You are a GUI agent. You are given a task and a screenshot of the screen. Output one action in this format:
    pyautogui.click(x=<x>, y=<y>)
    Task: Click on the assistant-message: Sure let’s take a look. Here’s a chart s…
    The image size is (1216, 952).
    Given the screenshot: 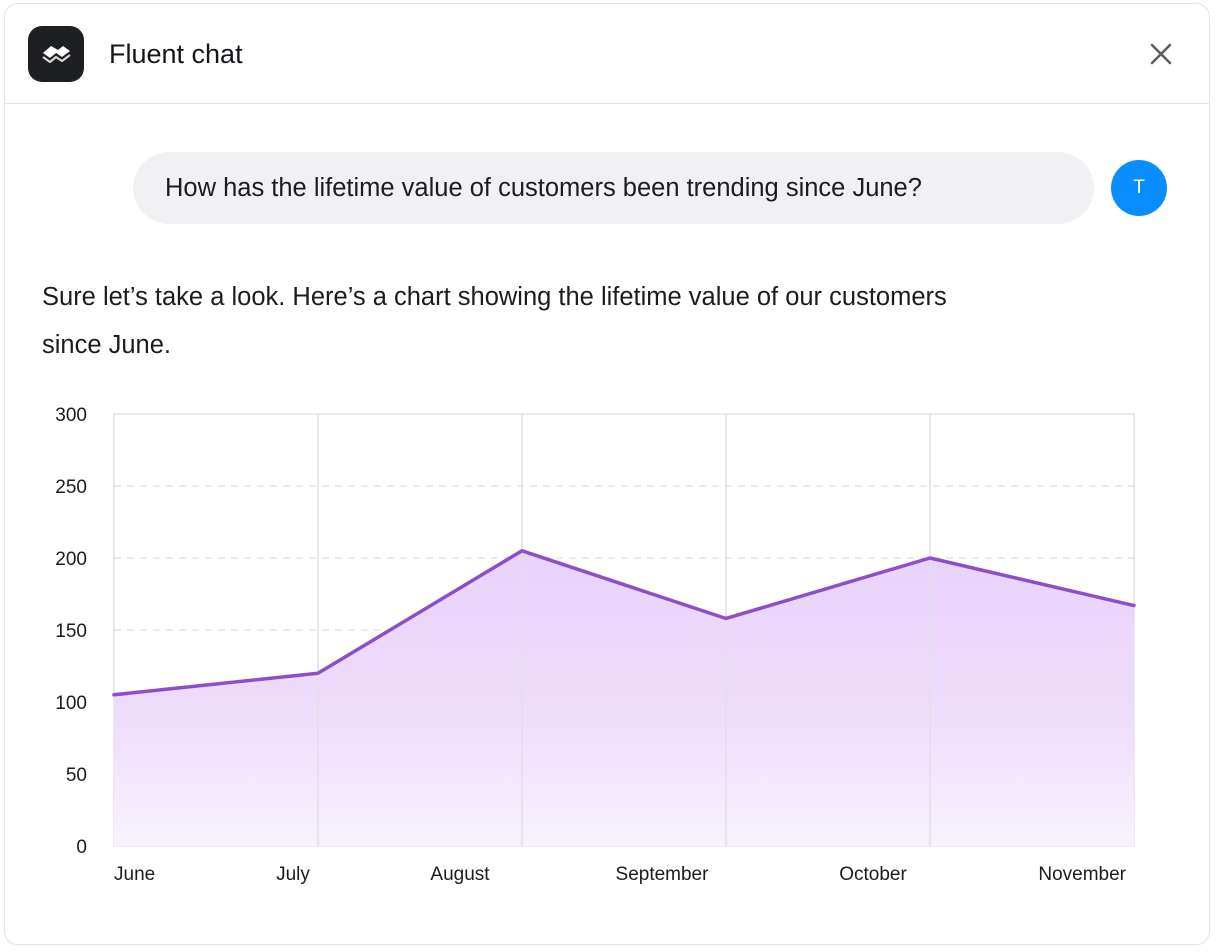 What is the action you would take?
    pyautogui.click(x=494, y=321)
    